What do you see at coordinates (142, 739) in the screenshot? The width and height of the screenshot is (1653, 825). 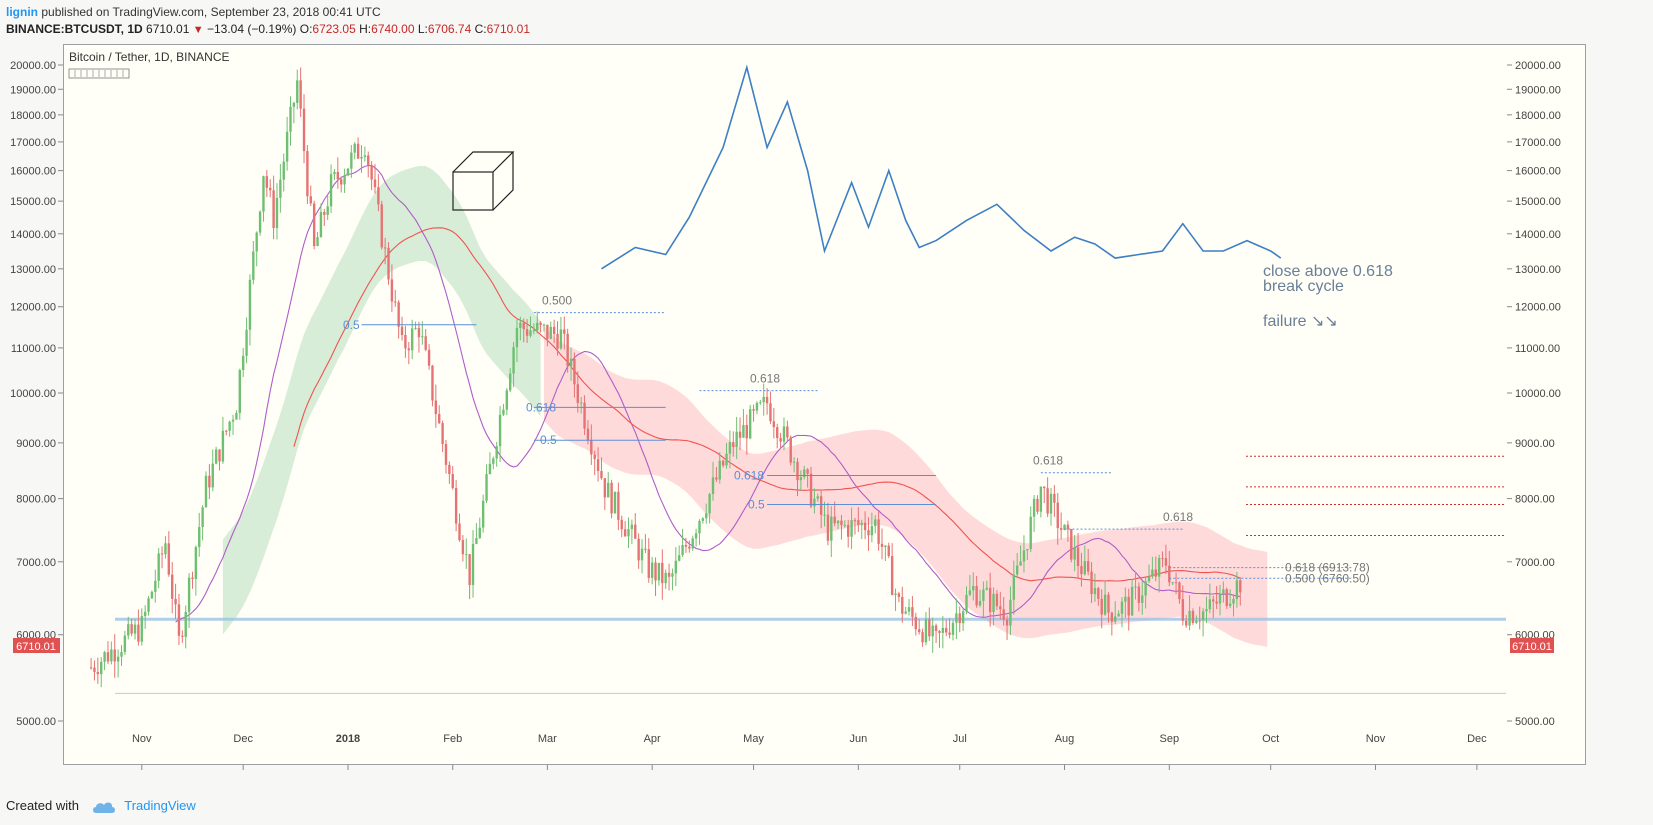 I see `x-tick-label: Nov` at bounding box center [142, 739].